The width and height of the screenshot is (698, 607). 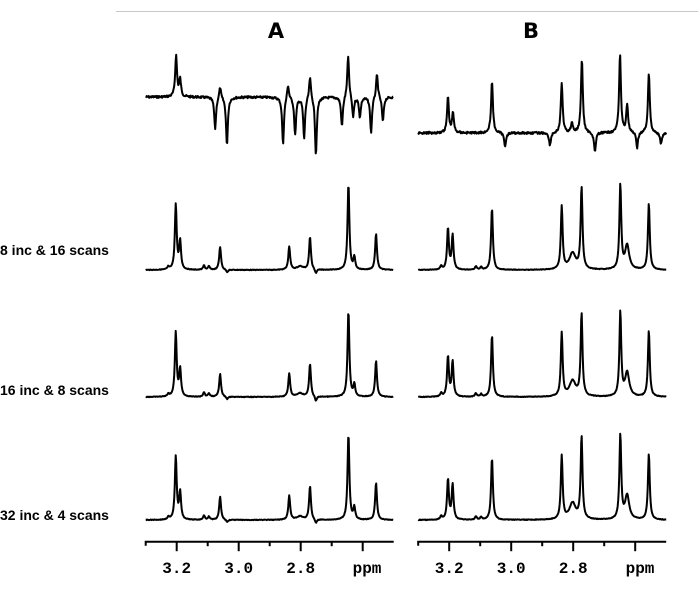 I want to click on row-label-3: 32 inc & 4 scans, so click(x=54, y=515).